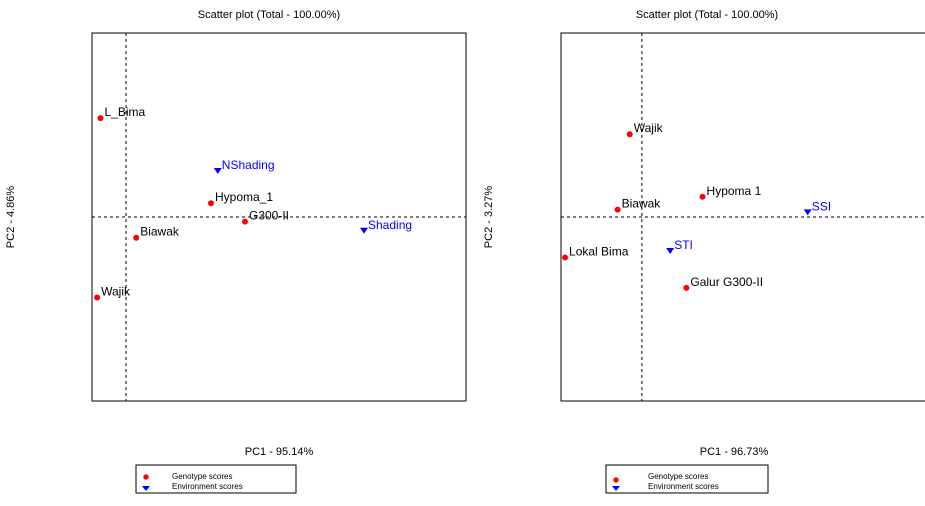 This screenshot has width=925, height=506. What do you see at coordinates (125, 112) in the screenshot?
I see `genotype-point-label: L_Bima` at bounding box center [125, 112].